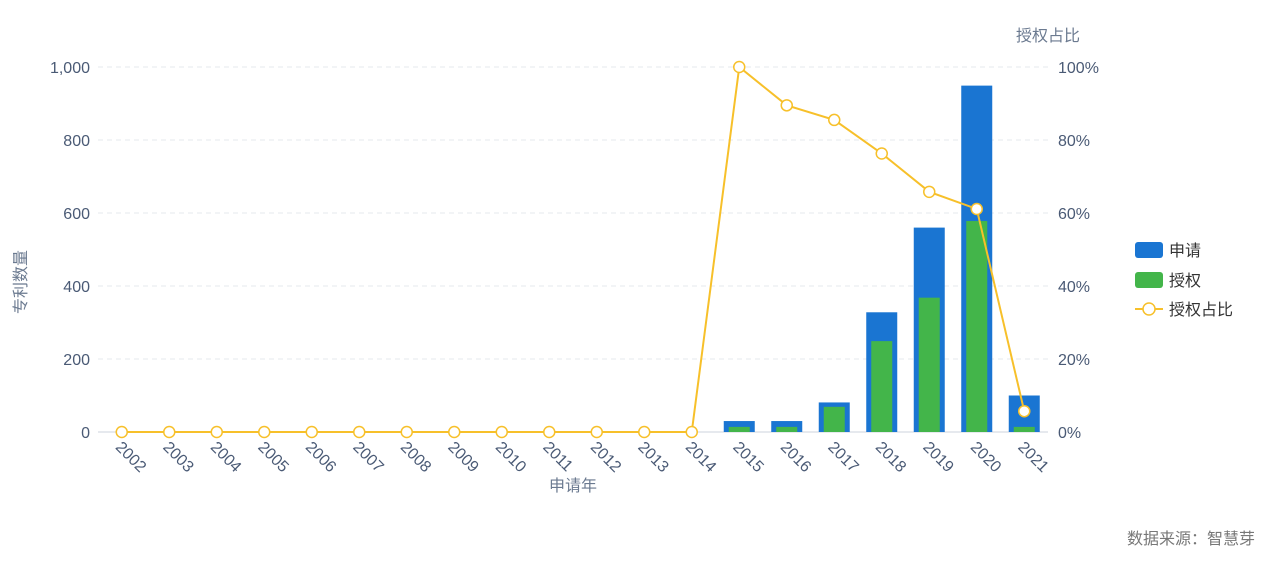 This screenshot has width=1267, height=561. I want to click on y-axis-title: 专利数量, so click(21, 282).